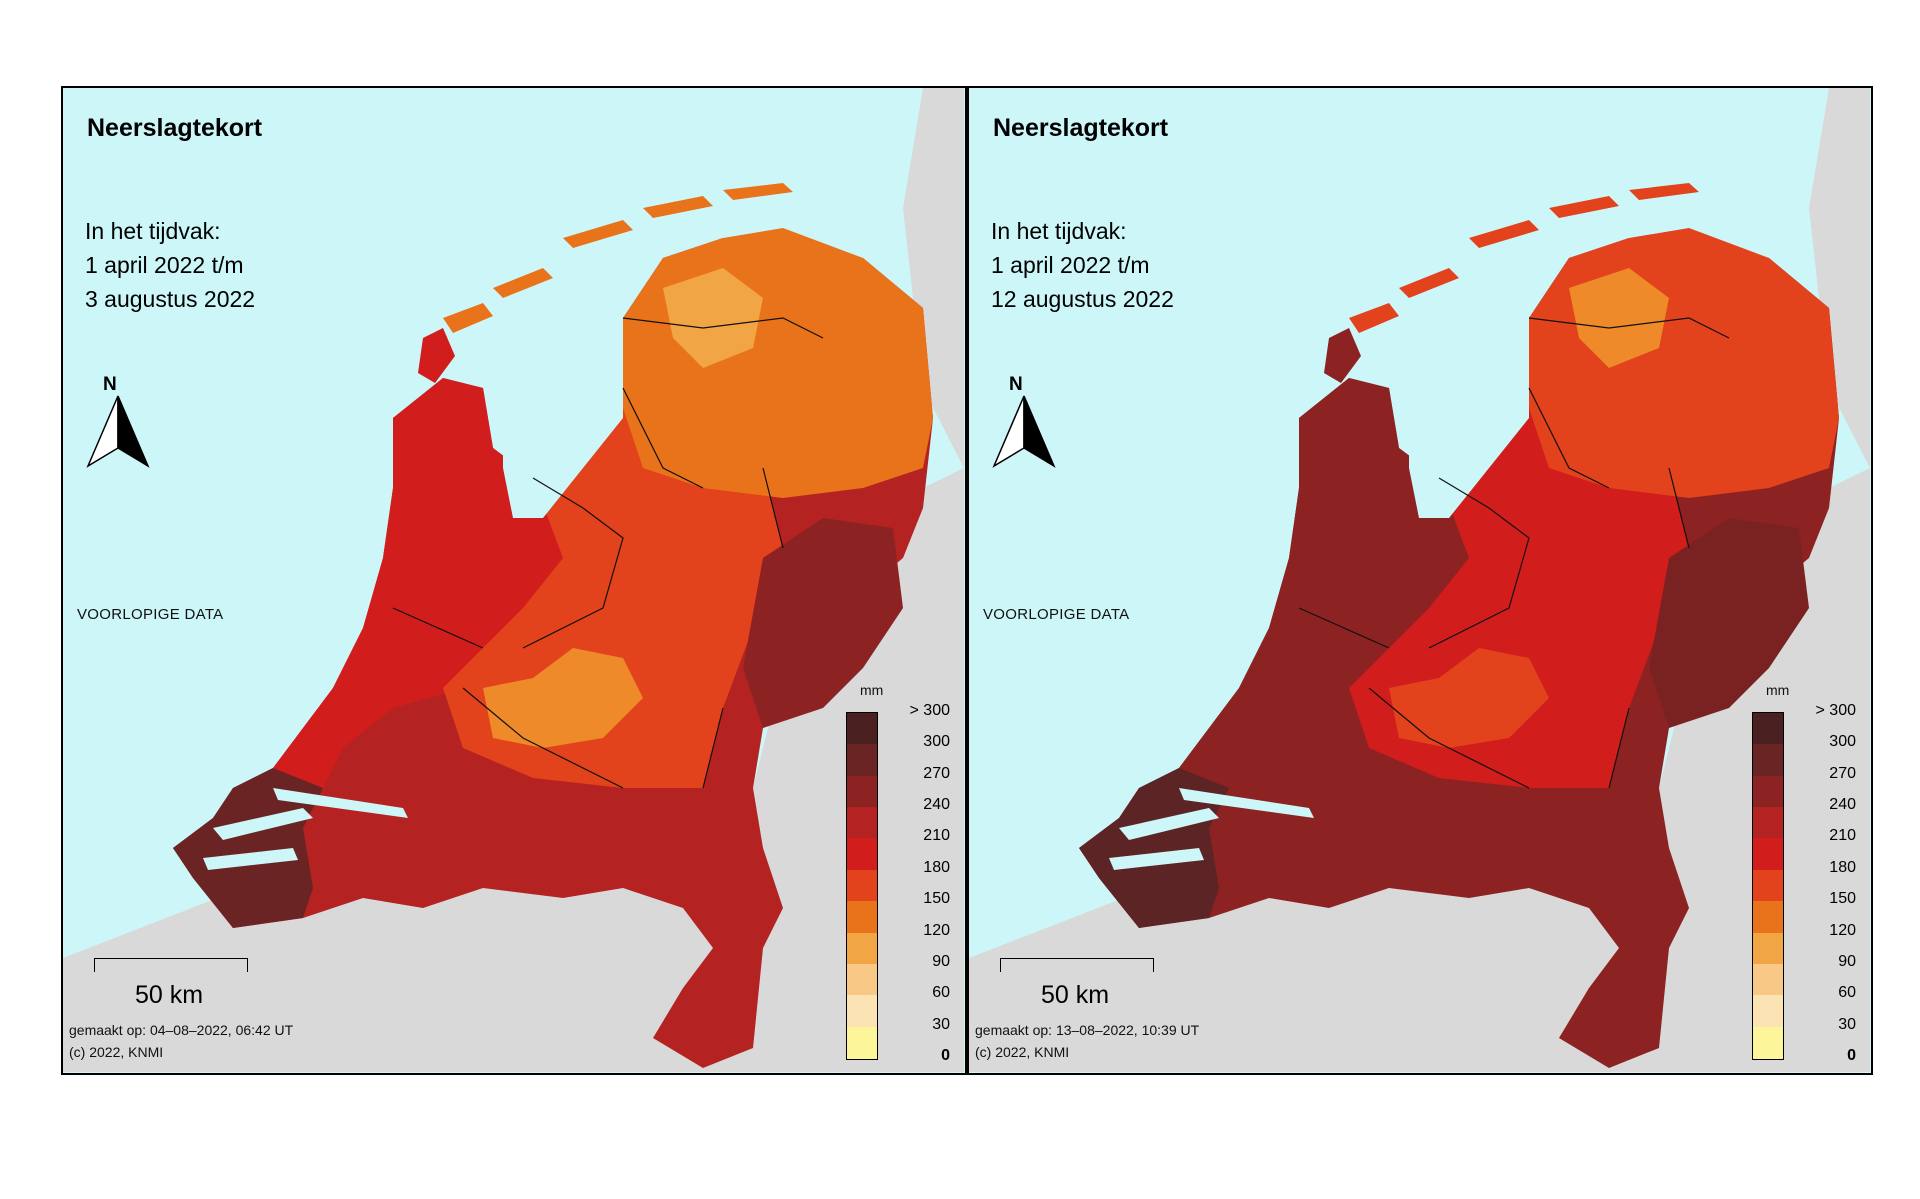  Describe the element at coordinates (1087, 1030) in the screenshot. I see `made-on-text: gemaakt op: 13–08–2022, 10:39 UT` at that location.